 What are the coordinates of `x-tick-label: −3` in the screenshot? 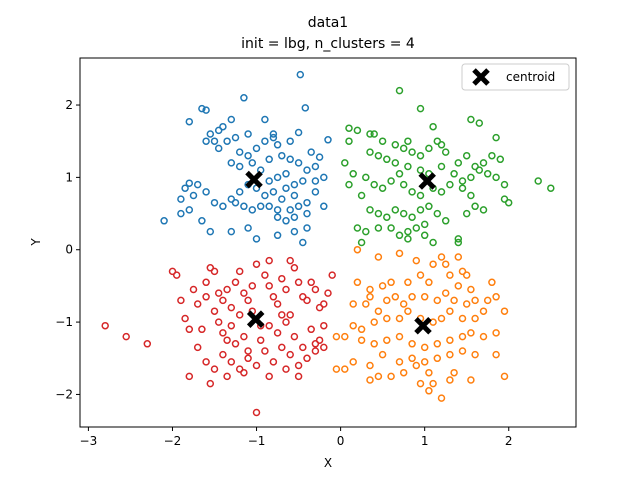 It's located at (89, 441).